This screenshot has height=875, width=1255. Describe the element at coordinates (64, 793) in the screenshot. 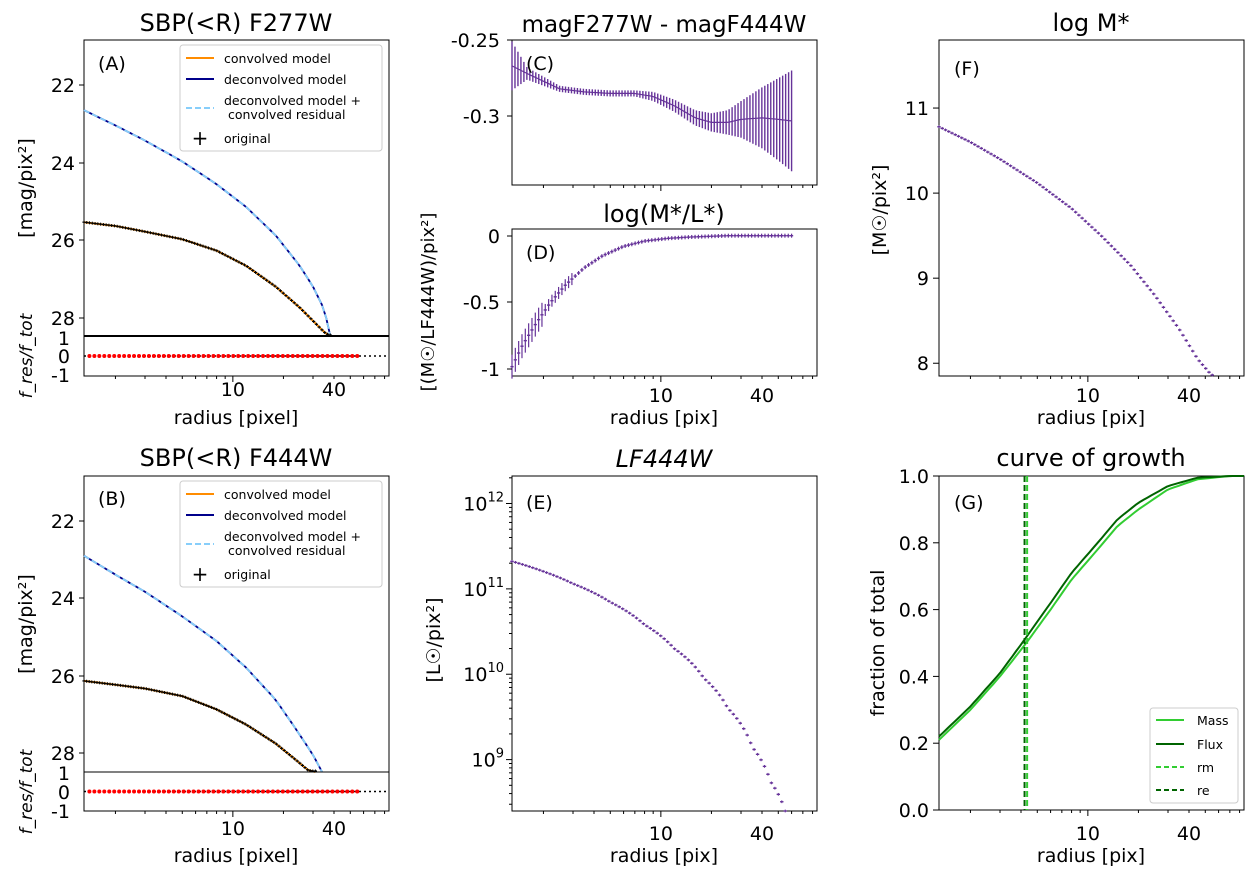

I see `panel-b-resid-ytick: 0` at that location.